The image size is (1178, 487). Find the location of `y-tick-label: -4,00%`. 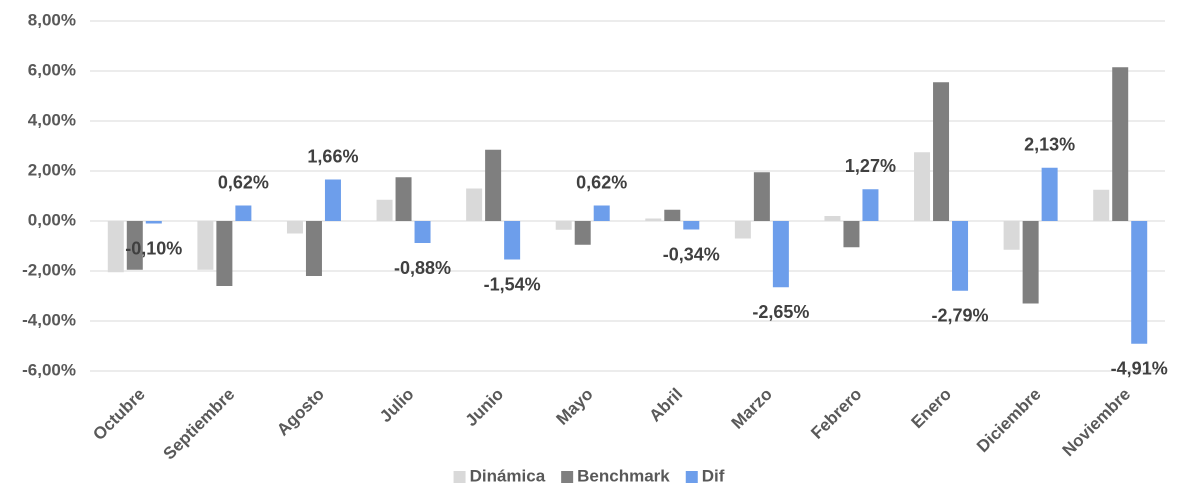

y-tick-label: -4,00% is located at coordinates (49, 319).